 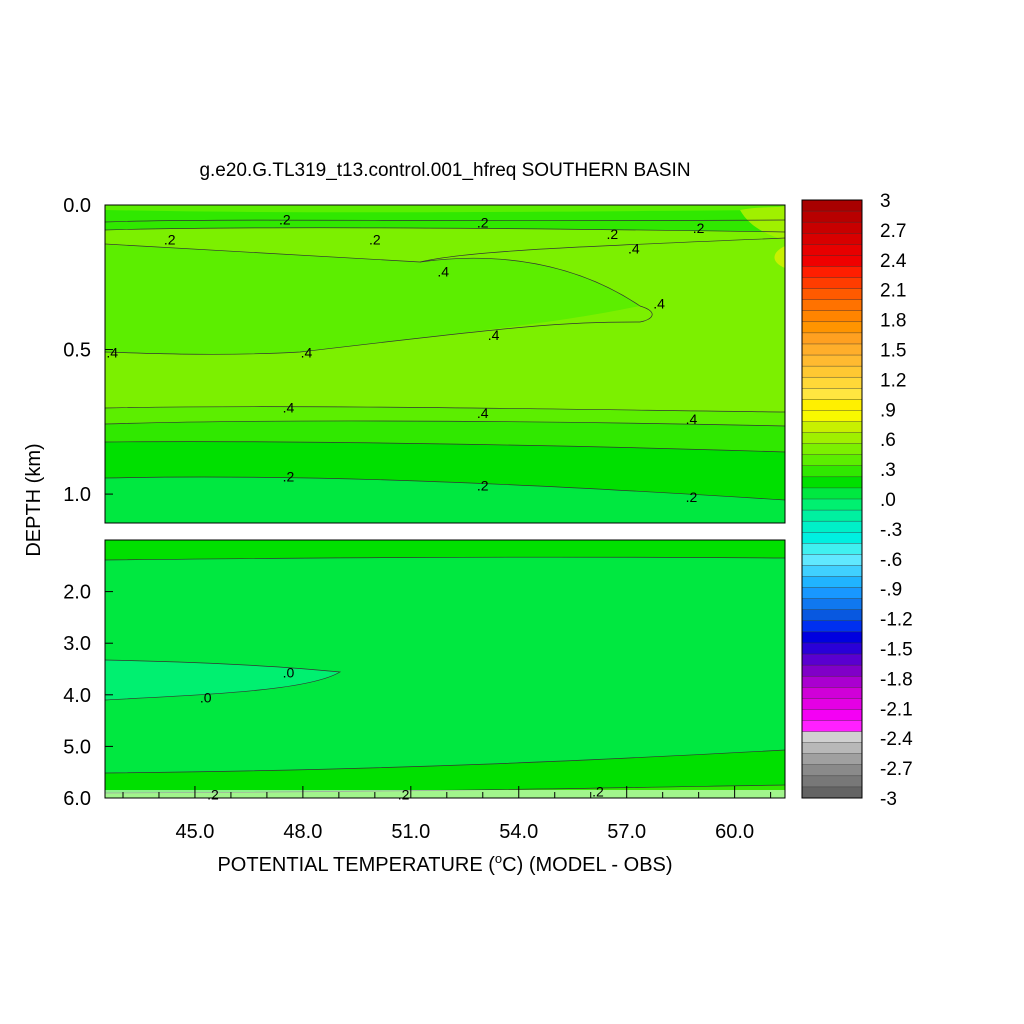 I want to click on x-axis-title-sup: o, so click(x=498, y=858).